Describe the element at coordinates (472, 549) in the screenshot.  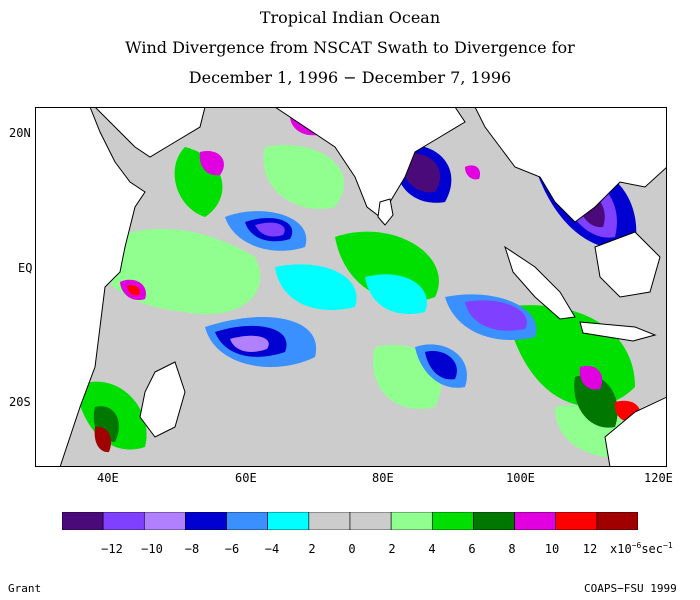
I see `legend-level-label: 6` at that location.